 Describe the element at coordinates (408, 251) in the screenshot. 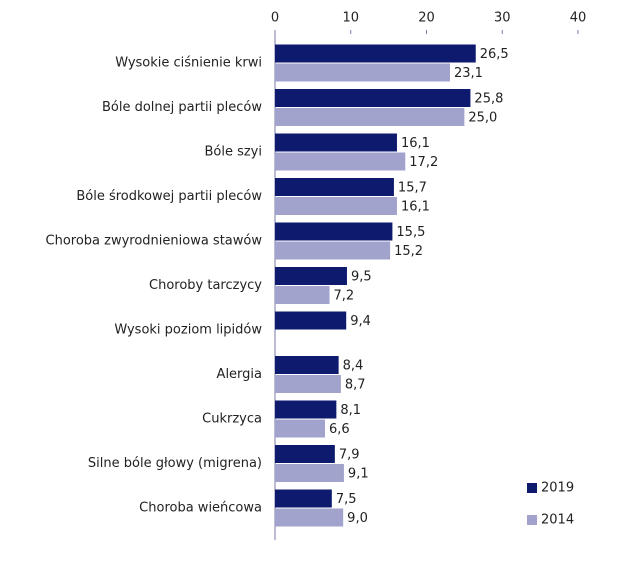

I see `value-label: 15,2` at that location.